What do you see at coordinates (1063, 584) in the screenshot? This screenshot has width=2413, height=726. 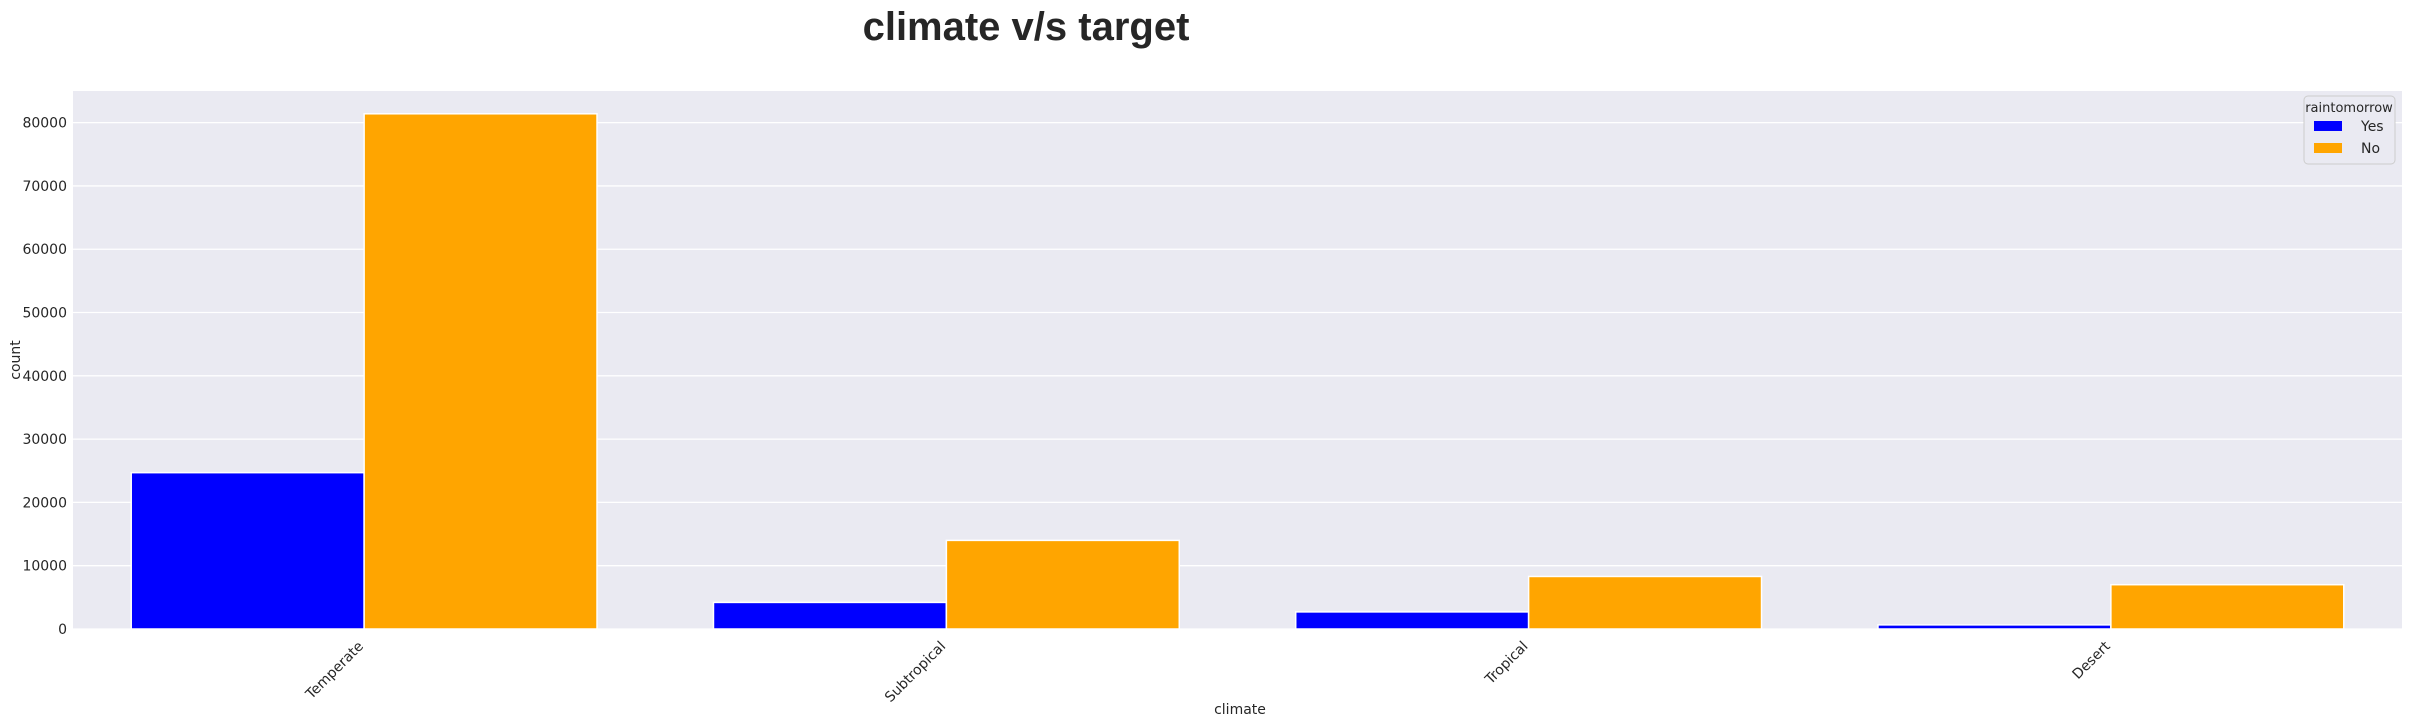 I see `bar-no-subtropical` at bounding box center [1063, 584].